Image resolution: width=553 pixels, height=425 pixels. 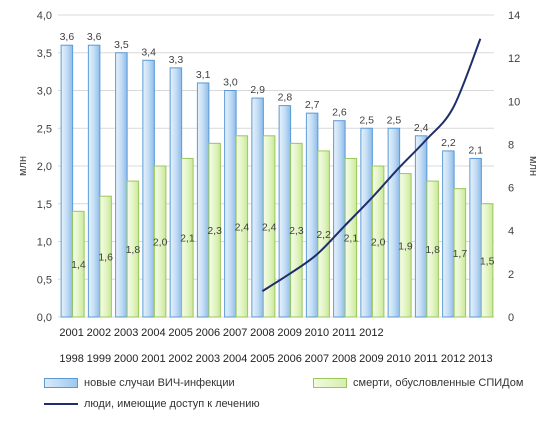 I want to click on data-label-new-hiv: 2,8, so click(x=285, y=98).